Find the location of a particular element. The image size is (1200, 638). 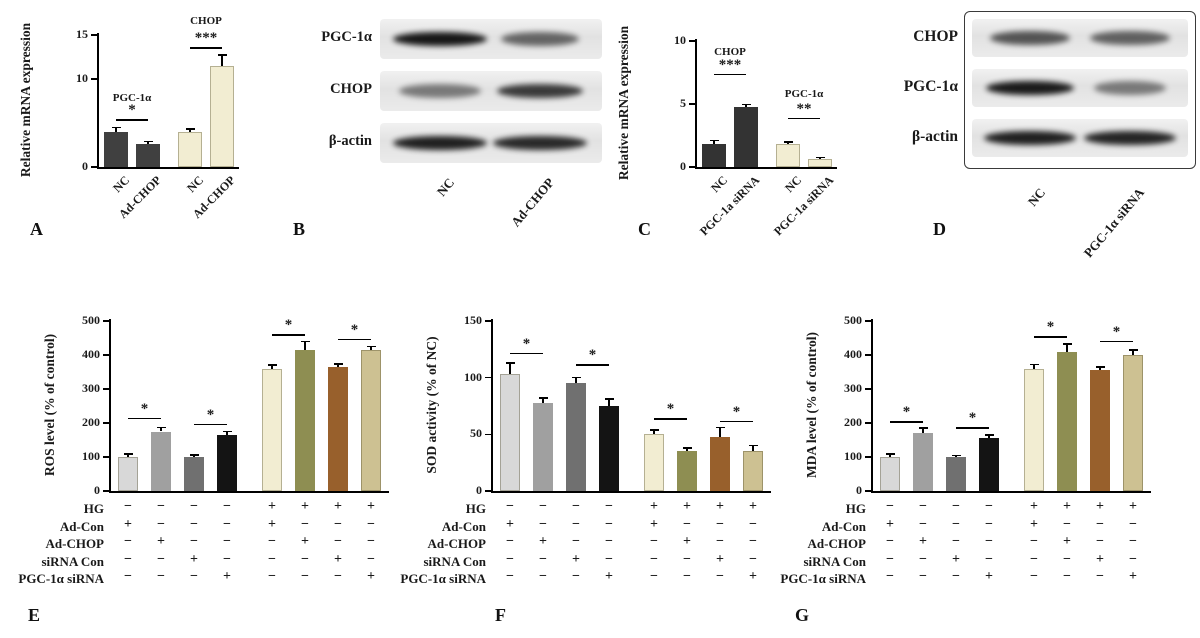

y-tick-label: 200 is located at coordinates (91, 422).